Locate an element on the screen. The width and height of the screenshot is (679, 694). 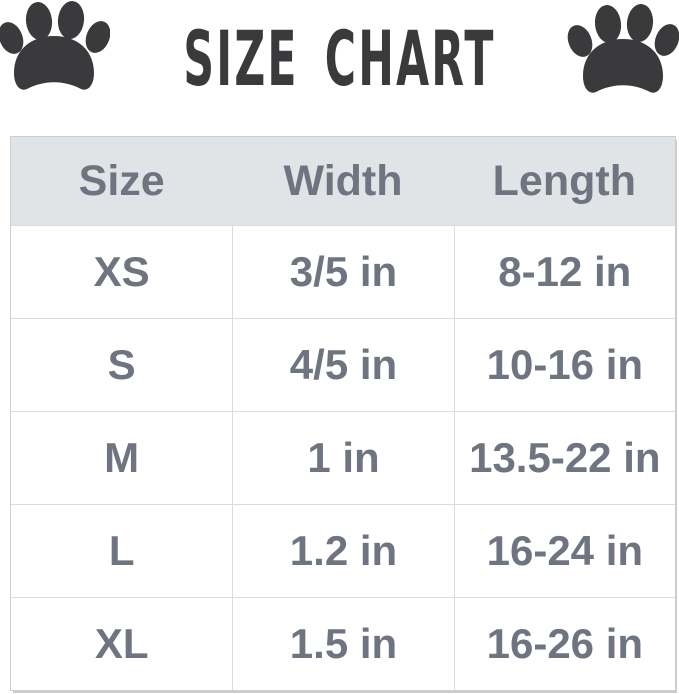
cell-size: XS is located at coordinates (121, 271).